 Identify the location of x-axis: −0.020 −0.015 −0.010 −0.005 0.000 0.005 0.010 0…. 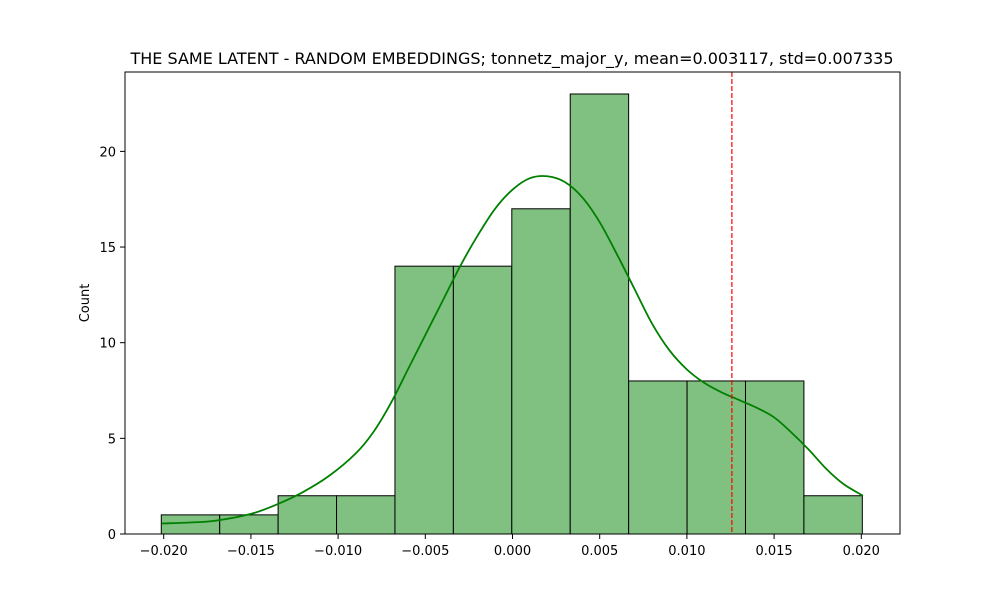
(510, 546).